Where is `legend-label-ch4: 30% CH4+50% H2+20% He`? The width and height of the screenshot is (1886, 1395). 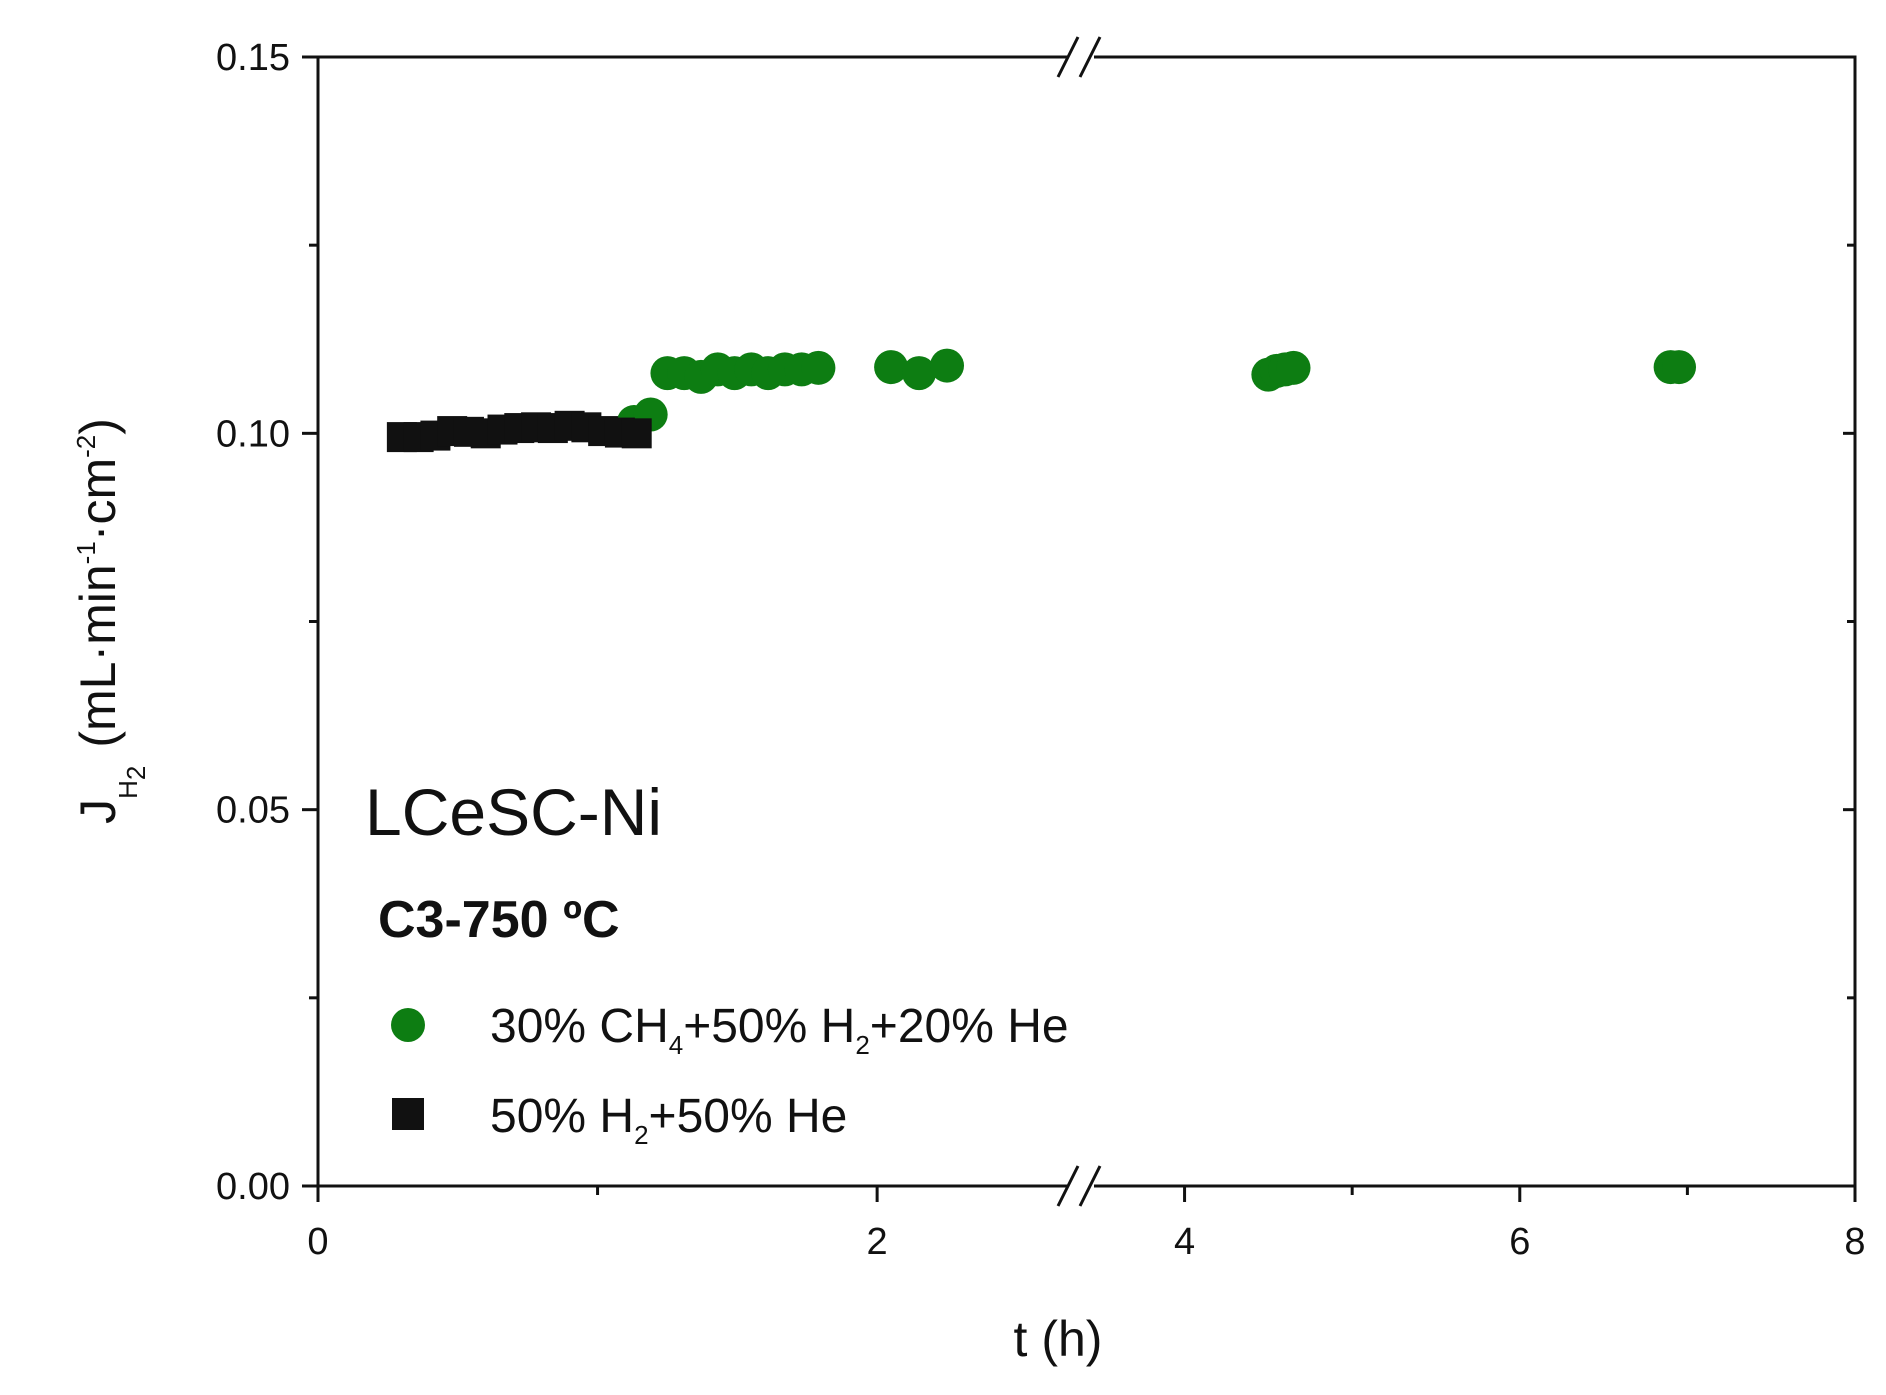
legend-label-ch4: 30% CH4+50% H2+20% He is located at coordinates (779, 1030).